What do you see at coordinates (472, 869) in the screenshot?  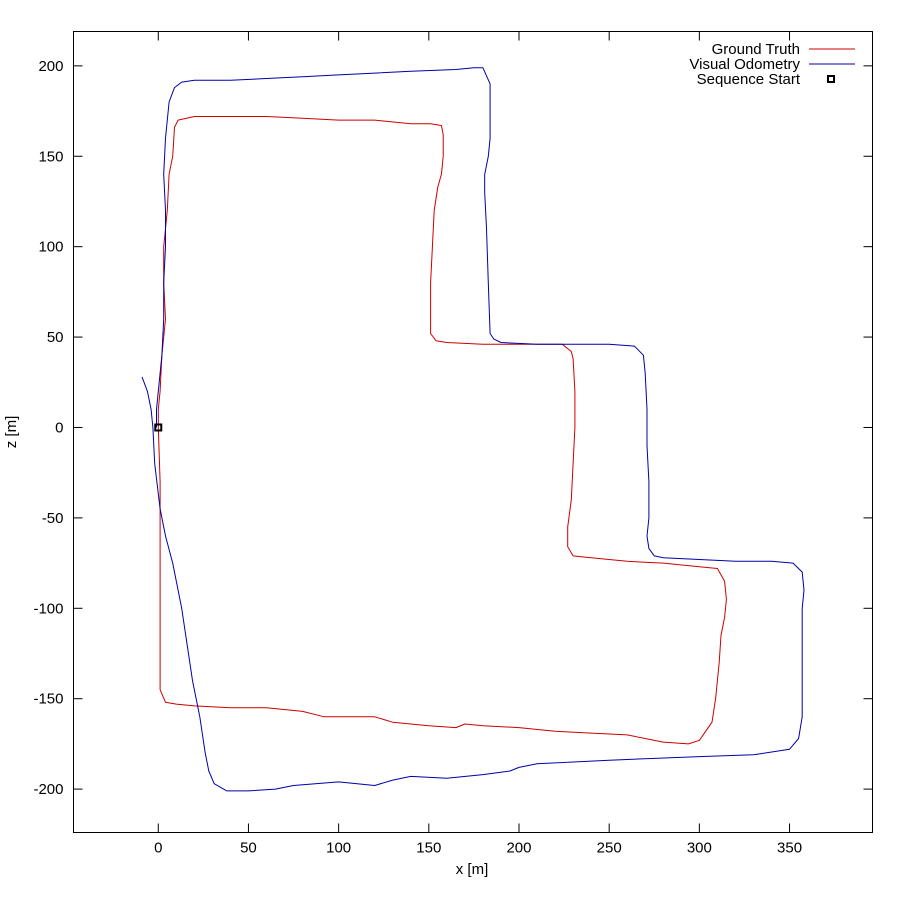 I see `x-axis-title: x [m]` at bounding box center [472, 869].